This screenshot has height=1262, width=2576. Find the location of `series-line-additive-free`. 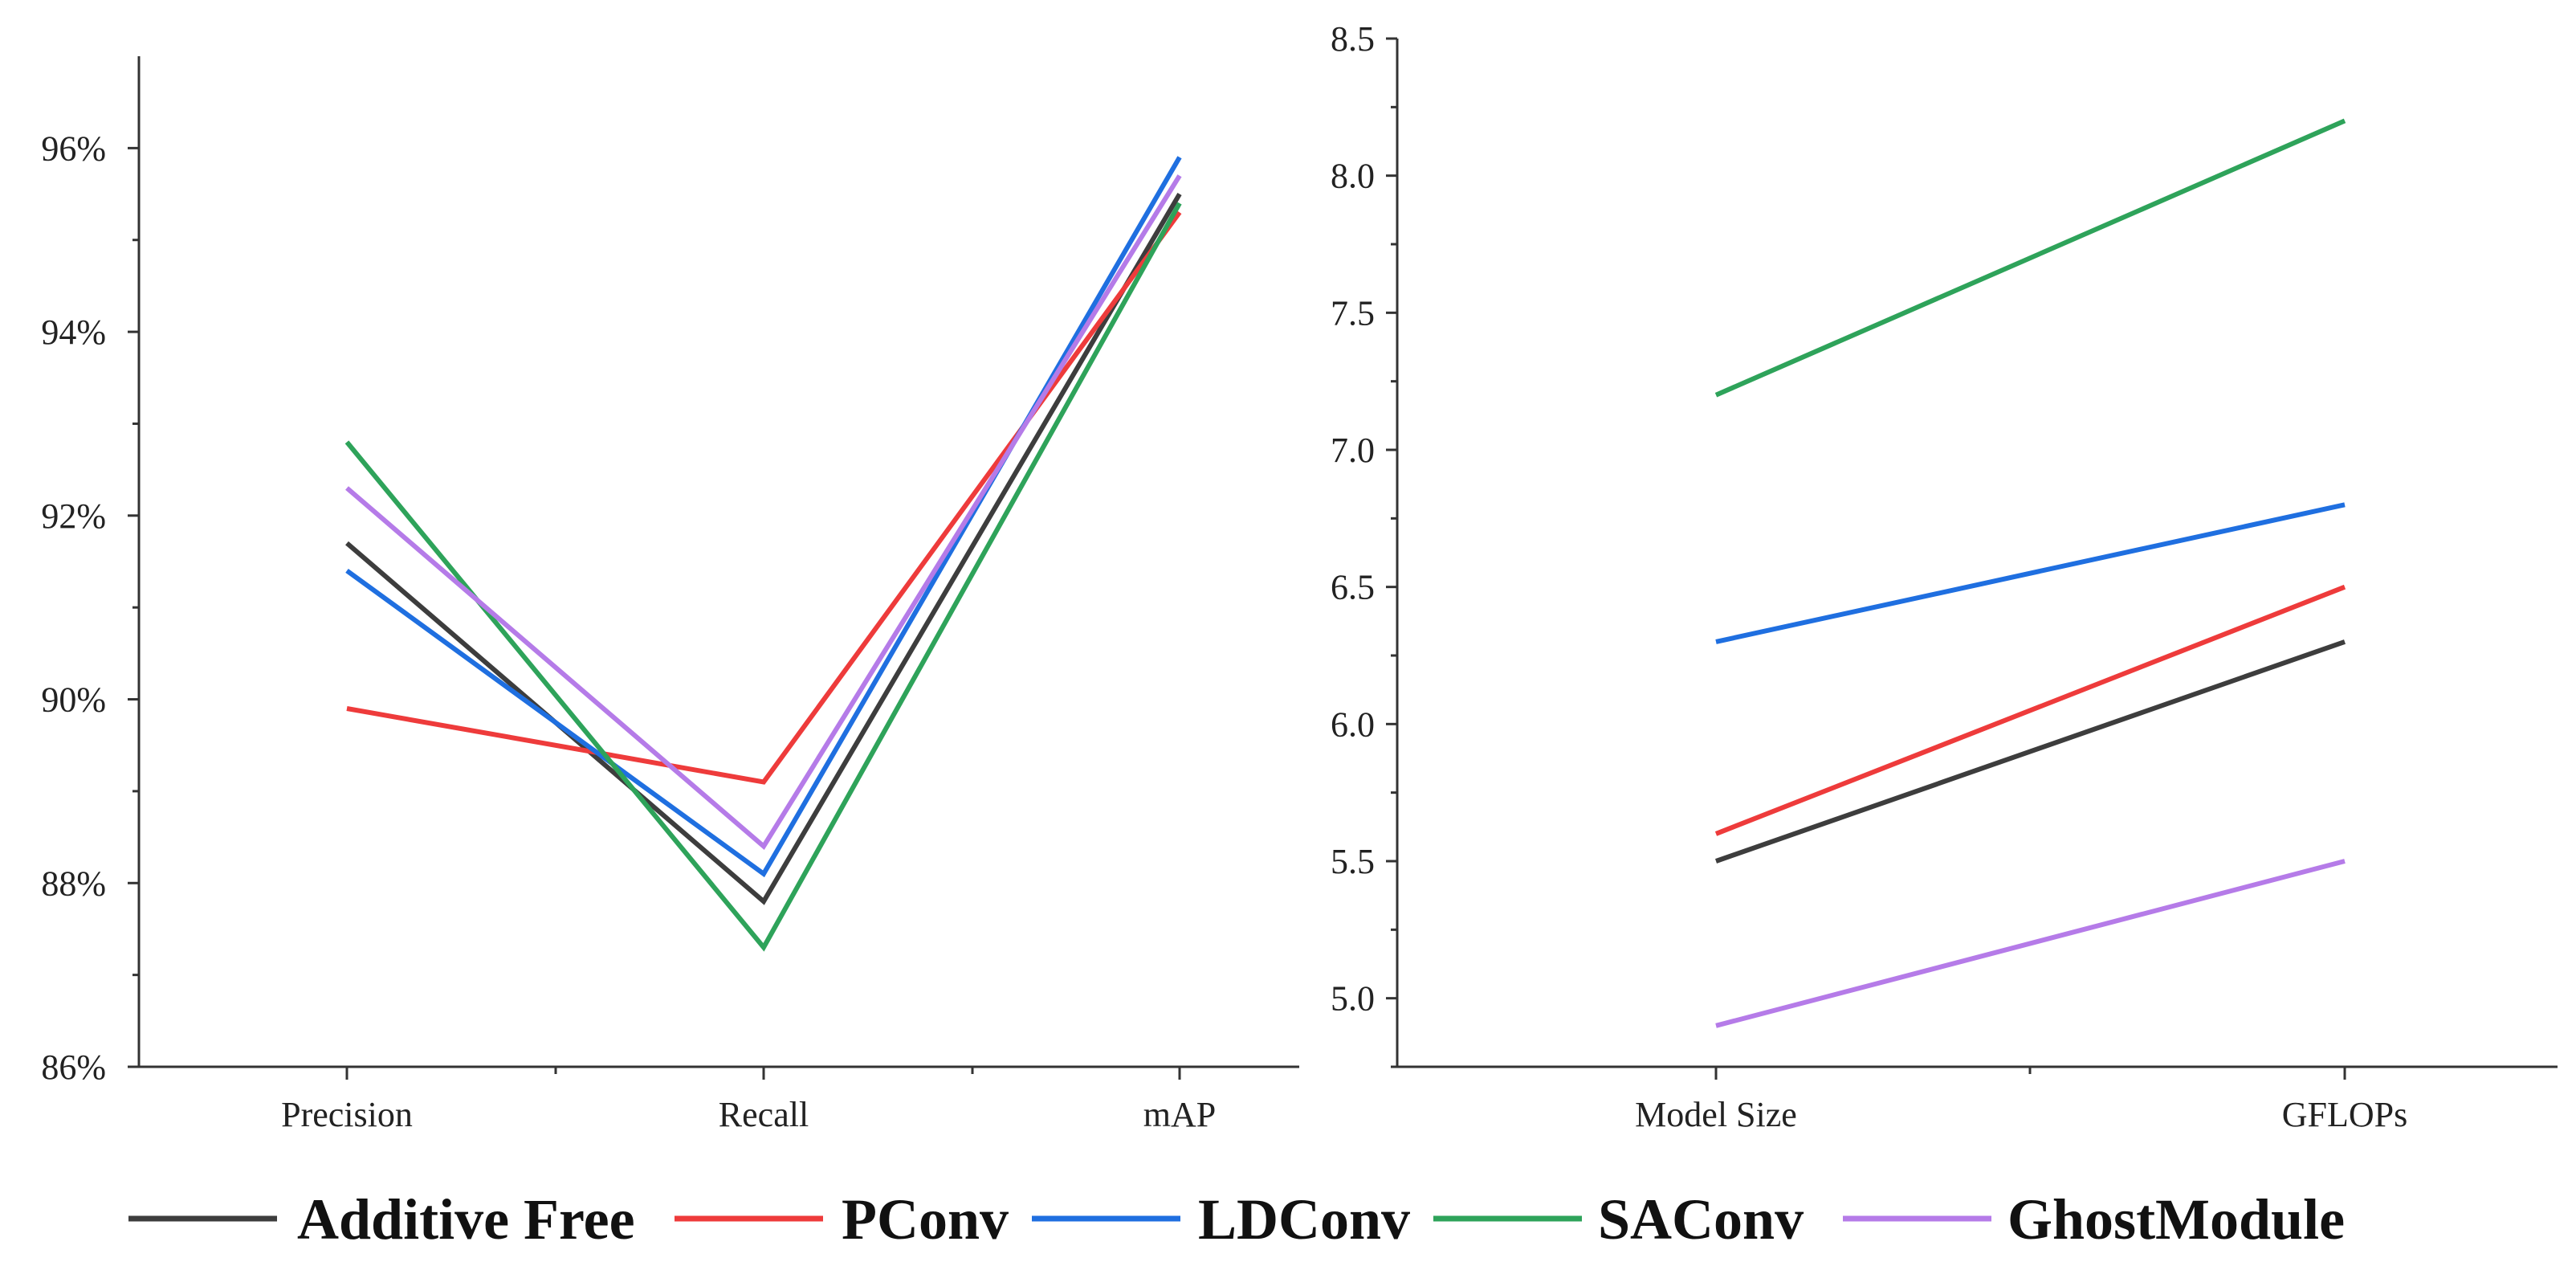

series-line-additive-free is located at coordinates (2030, 751).